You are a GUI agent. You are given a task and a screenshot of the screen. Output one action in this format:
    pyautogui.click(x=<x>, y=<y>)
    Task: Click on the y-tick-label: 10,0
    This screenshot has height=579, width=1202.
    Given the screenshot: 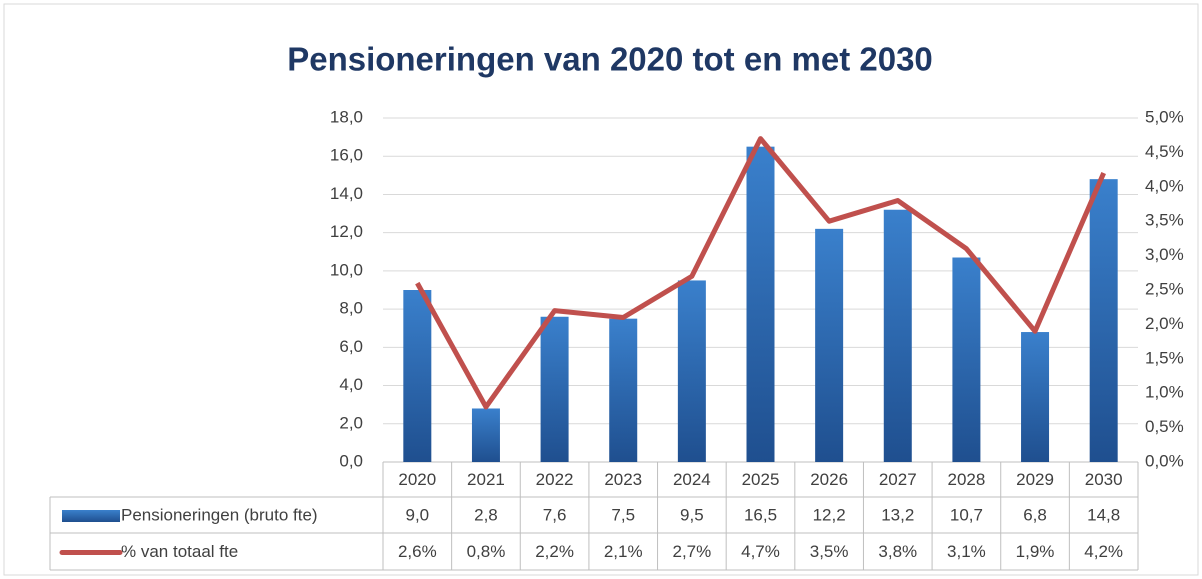 What is the action you would take?
    pyautogui.click(x=346, y=269)
    